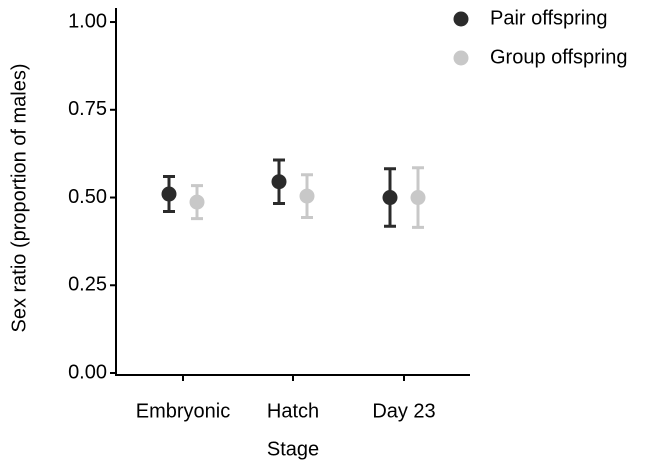 This screenshot has height=465, width=660. Describe the element at coordinates (87, 21) in the screenshot. I see `y-tick-label: 1.00` at that location.